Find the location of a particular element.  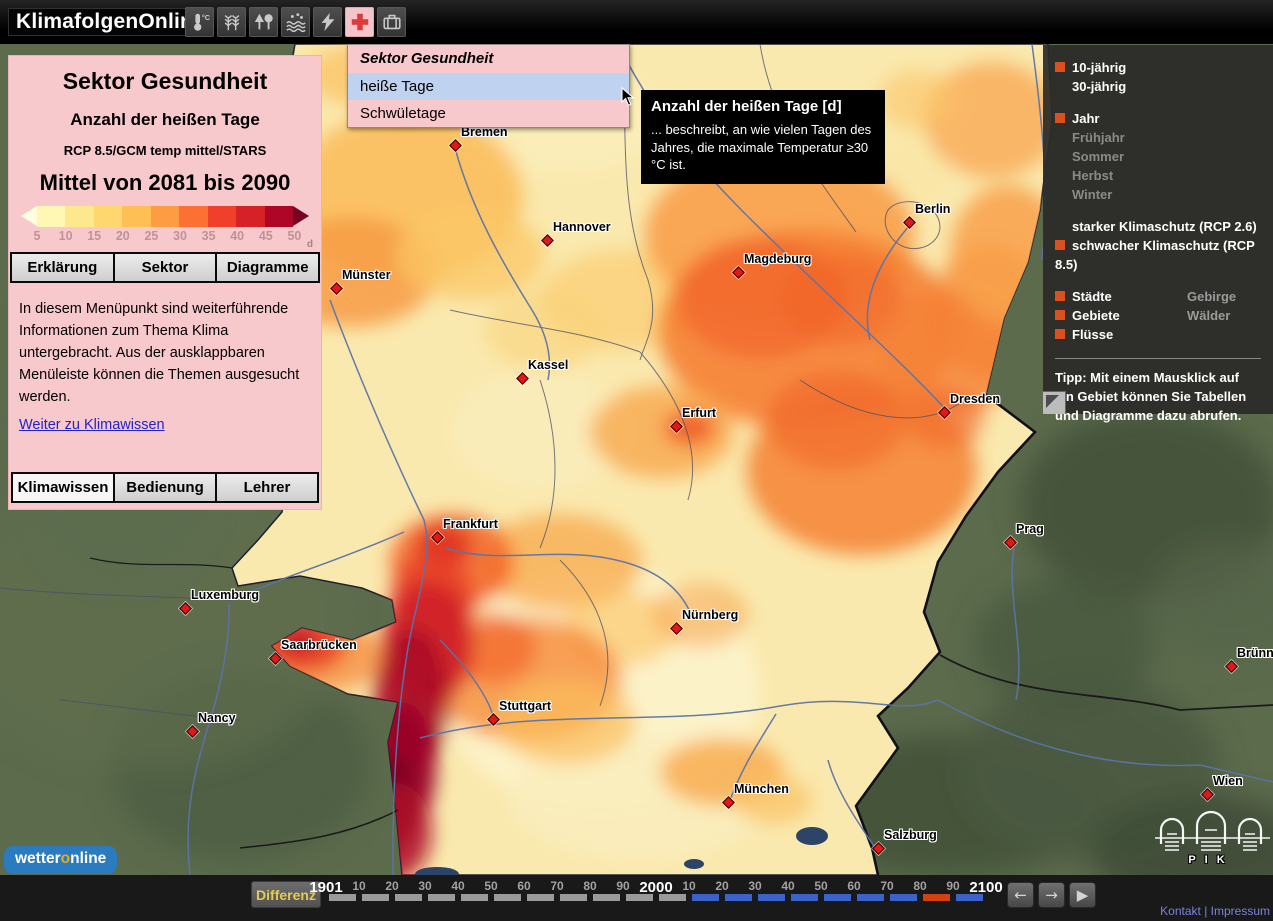

layer-starker-klimaschutz-rcp-2-6-: starker Klimaschutz (RCP 2.6) is located at coordinates (1164, 226).